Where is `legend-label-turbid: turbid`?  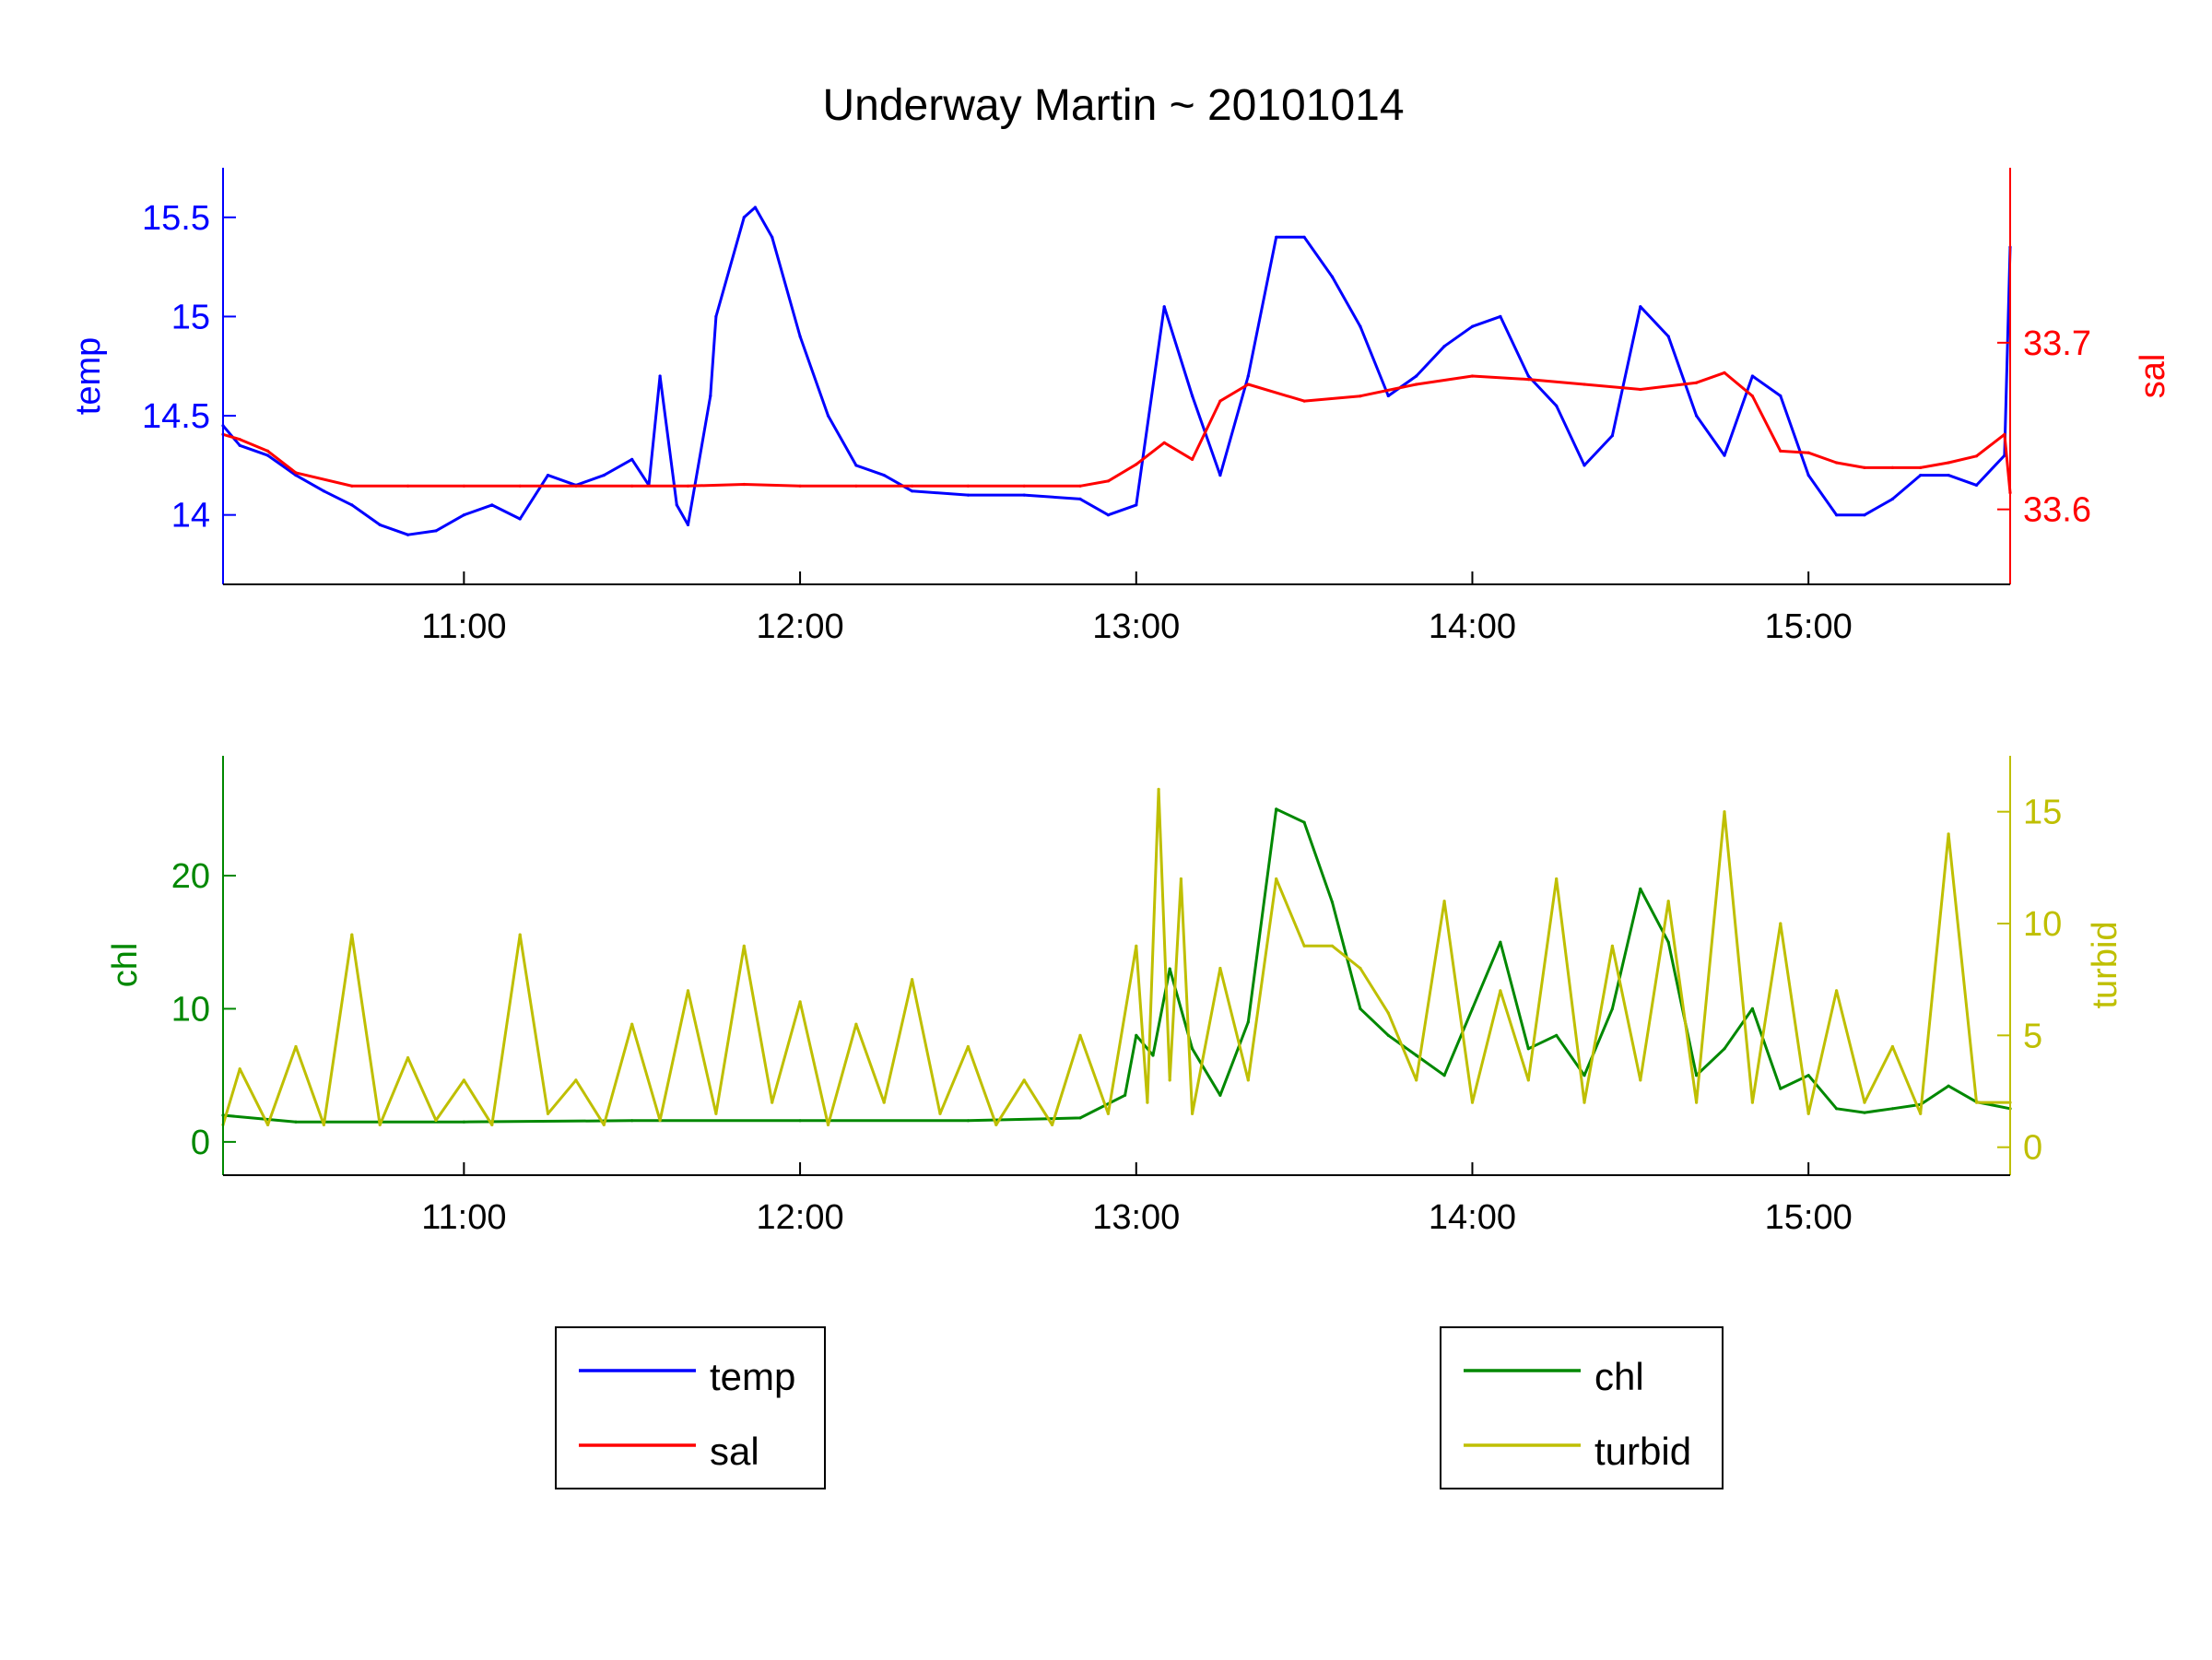
legend-label-turbid: turbid is located at coordinates (1642, 1451).